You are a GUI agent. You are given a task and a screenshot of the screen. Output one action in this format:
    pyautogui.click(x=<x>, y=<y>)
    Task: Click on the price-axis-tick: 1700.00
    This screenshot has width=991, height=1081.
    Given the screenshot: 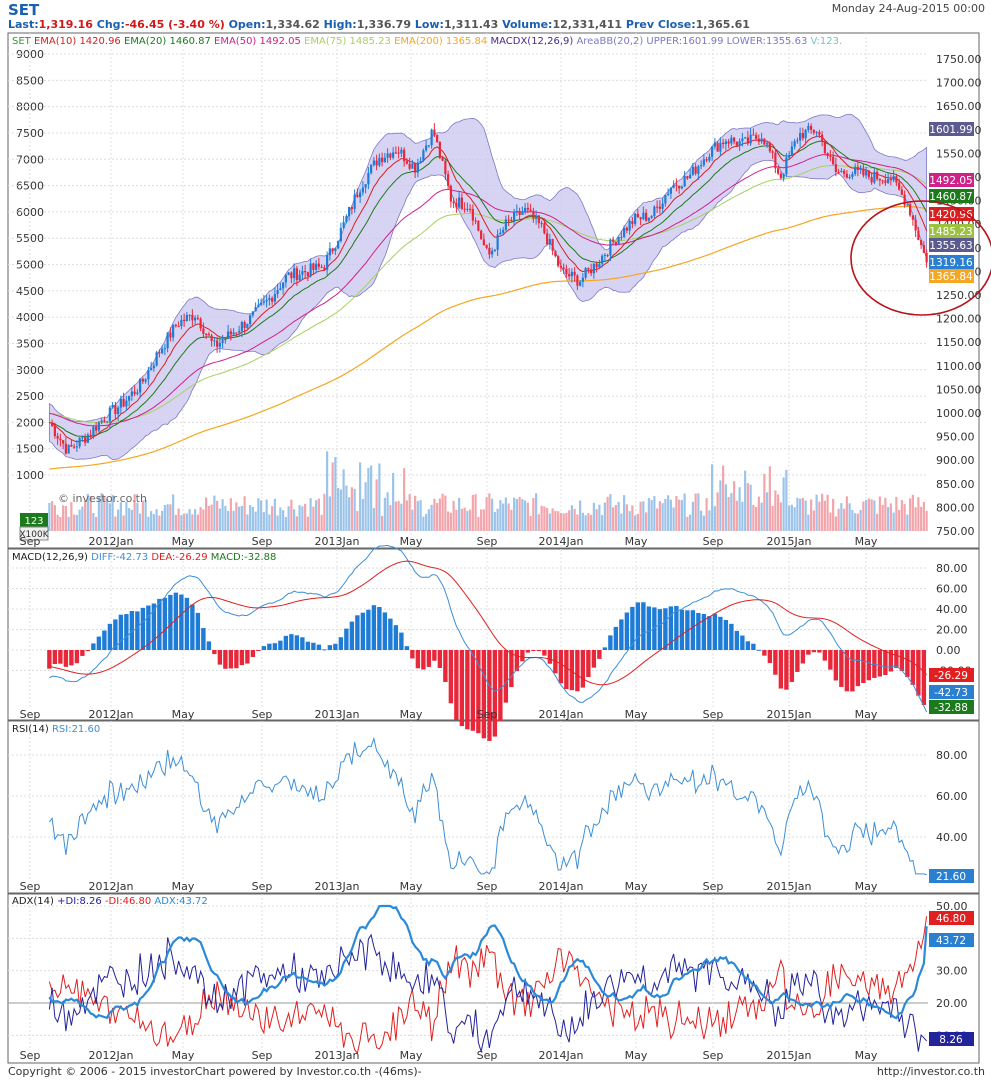 What is the action you would take?
    pyautogui.click(x=959, y=83)
    